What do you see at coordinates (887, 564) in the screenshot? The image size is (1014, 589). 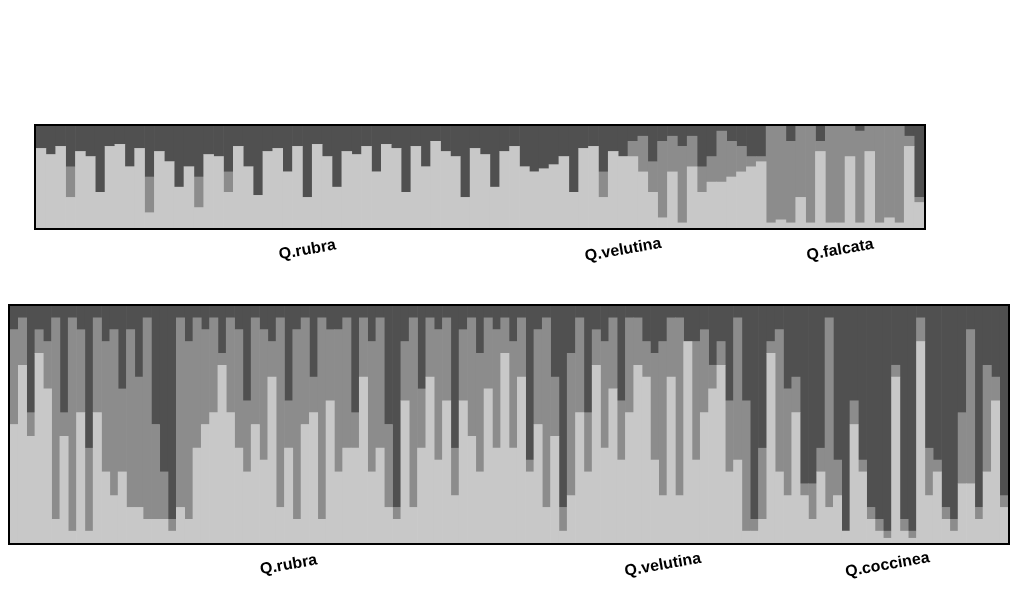 I see `x-tick-label: Q.coccinea` at bounding box center [887, 564].